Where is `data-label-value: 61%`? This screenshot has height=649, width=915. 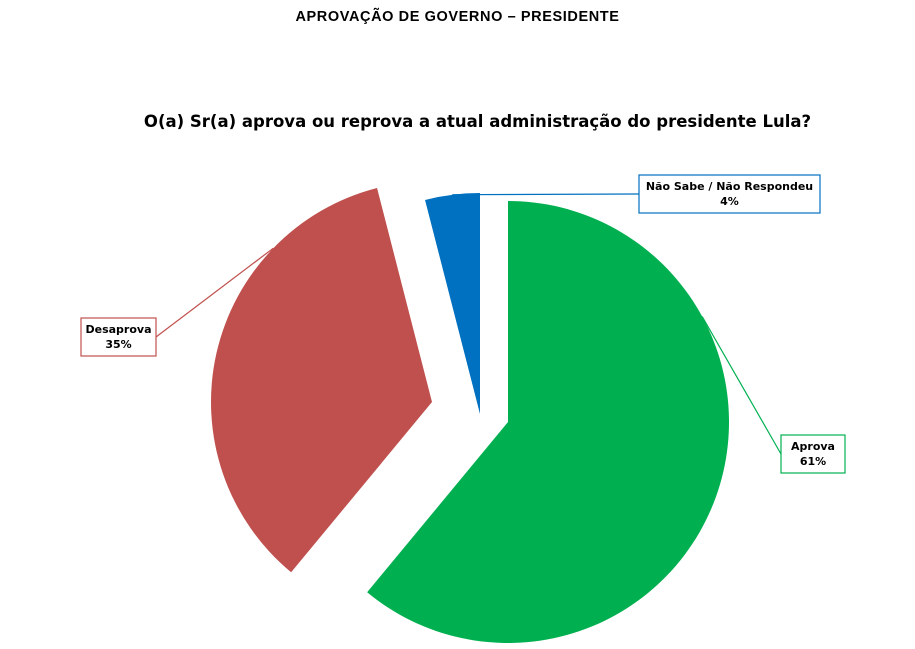 data-label-value: 61% is located at coordinates (813, 461).